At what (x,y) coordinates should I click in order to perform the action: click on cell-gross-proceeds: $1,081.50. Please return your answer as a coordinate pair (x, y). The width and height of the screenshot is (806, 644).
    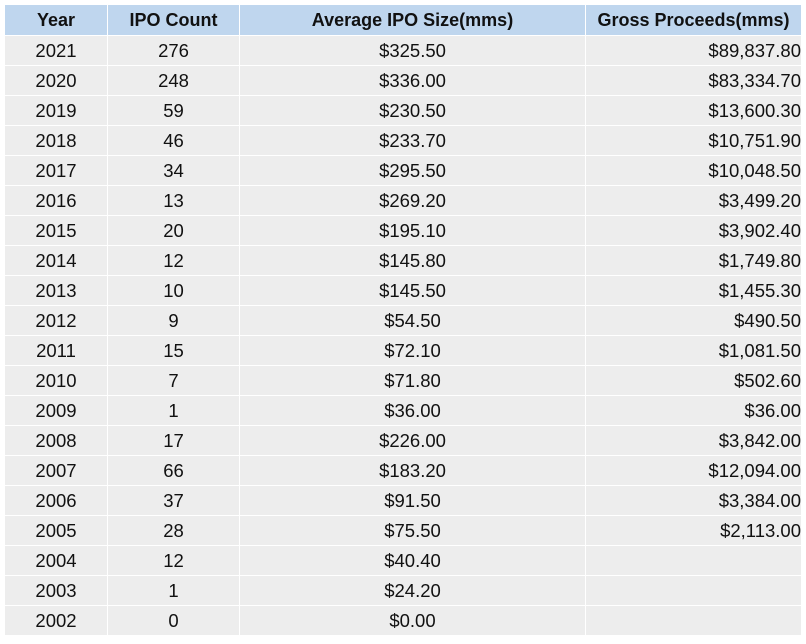
    Looking at the image, I should click on (693, 350).